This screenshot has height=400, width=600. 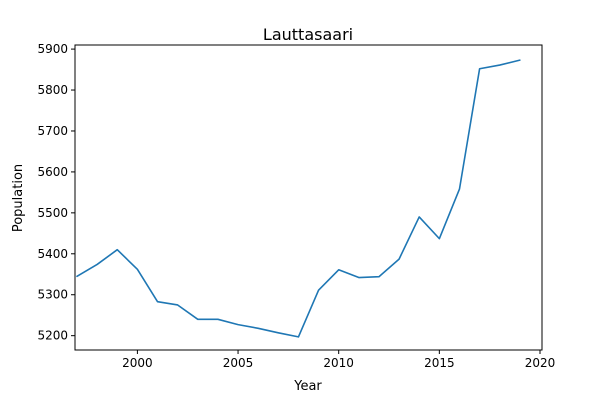 I want to click on x-tick-label: 2015, so click(x=439, y=363).